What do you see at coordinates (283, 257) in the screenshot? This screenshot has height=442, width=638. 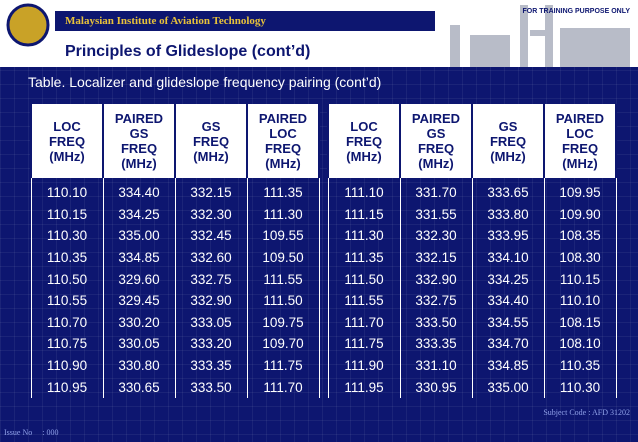 I see `cell: 109.50` at bounding box center [283, 257].